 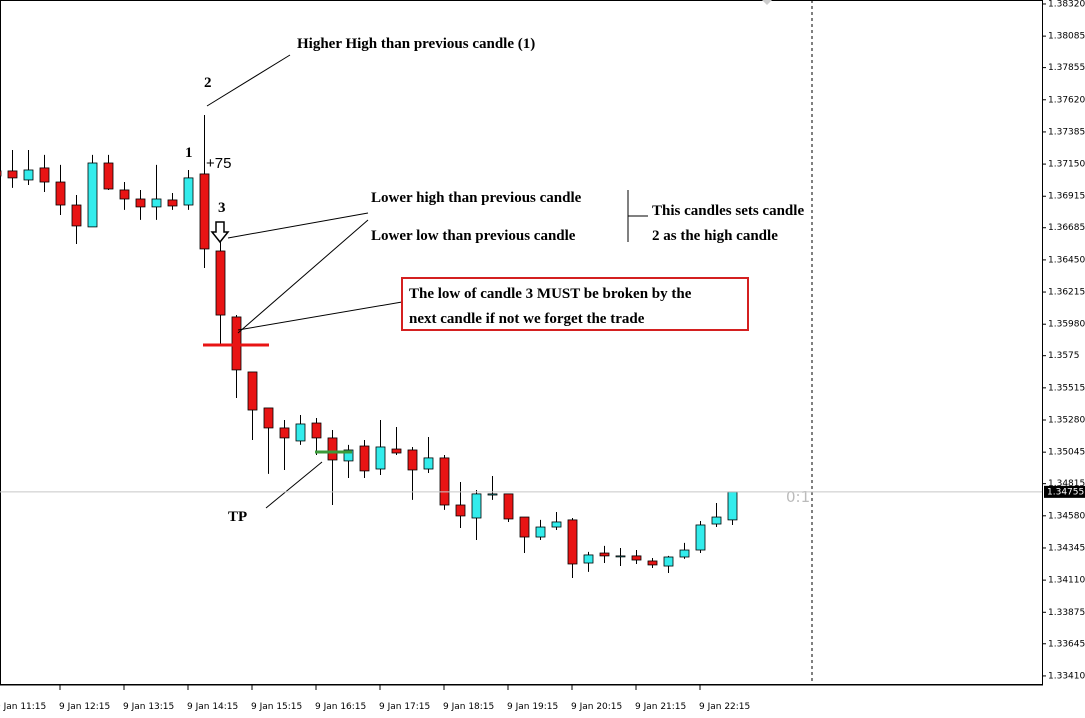 What do you see at coordinates (220, 232) in the screenshot?
I see `down-arrow` at bounding box center [220, 232].